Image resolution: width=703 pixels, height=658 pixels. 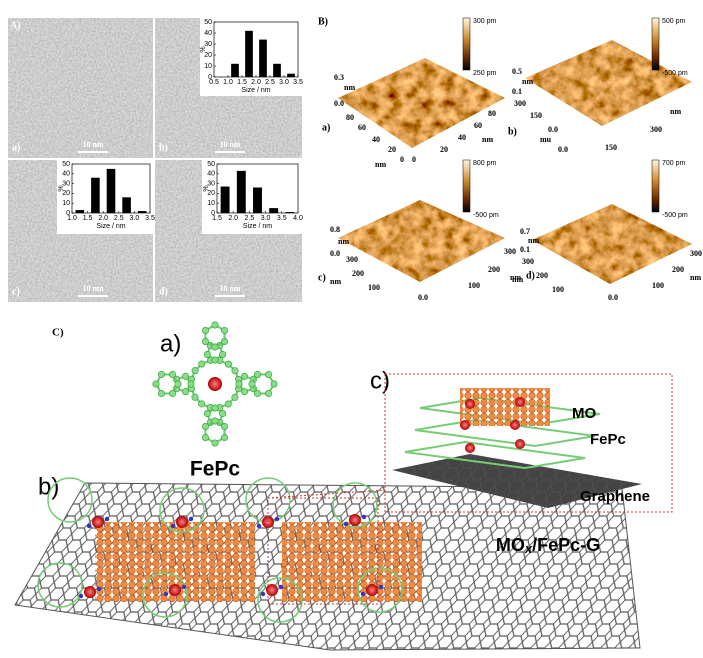 What do you see at coordinates (250, 218) in the screenshot?
I see `x-tick-label: 2.5` at bounding box center [250, 218].